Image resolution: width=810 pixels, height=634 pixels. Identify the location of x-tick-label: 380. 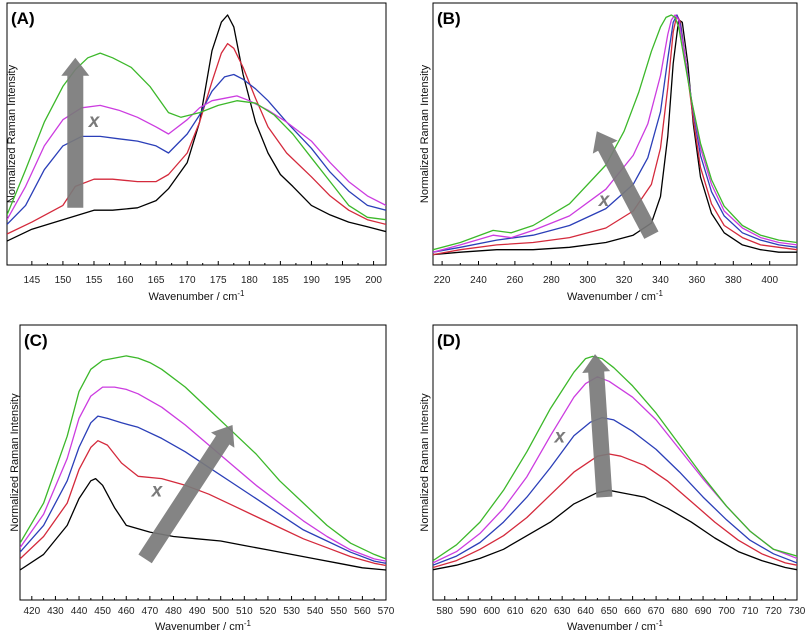
(733, 280).